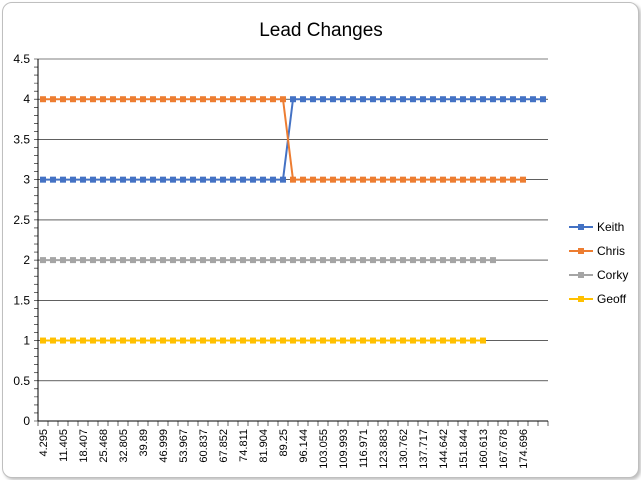 The image size is (641, 480). I want to click on x-tick-label: 96.144, so click(304, 446).